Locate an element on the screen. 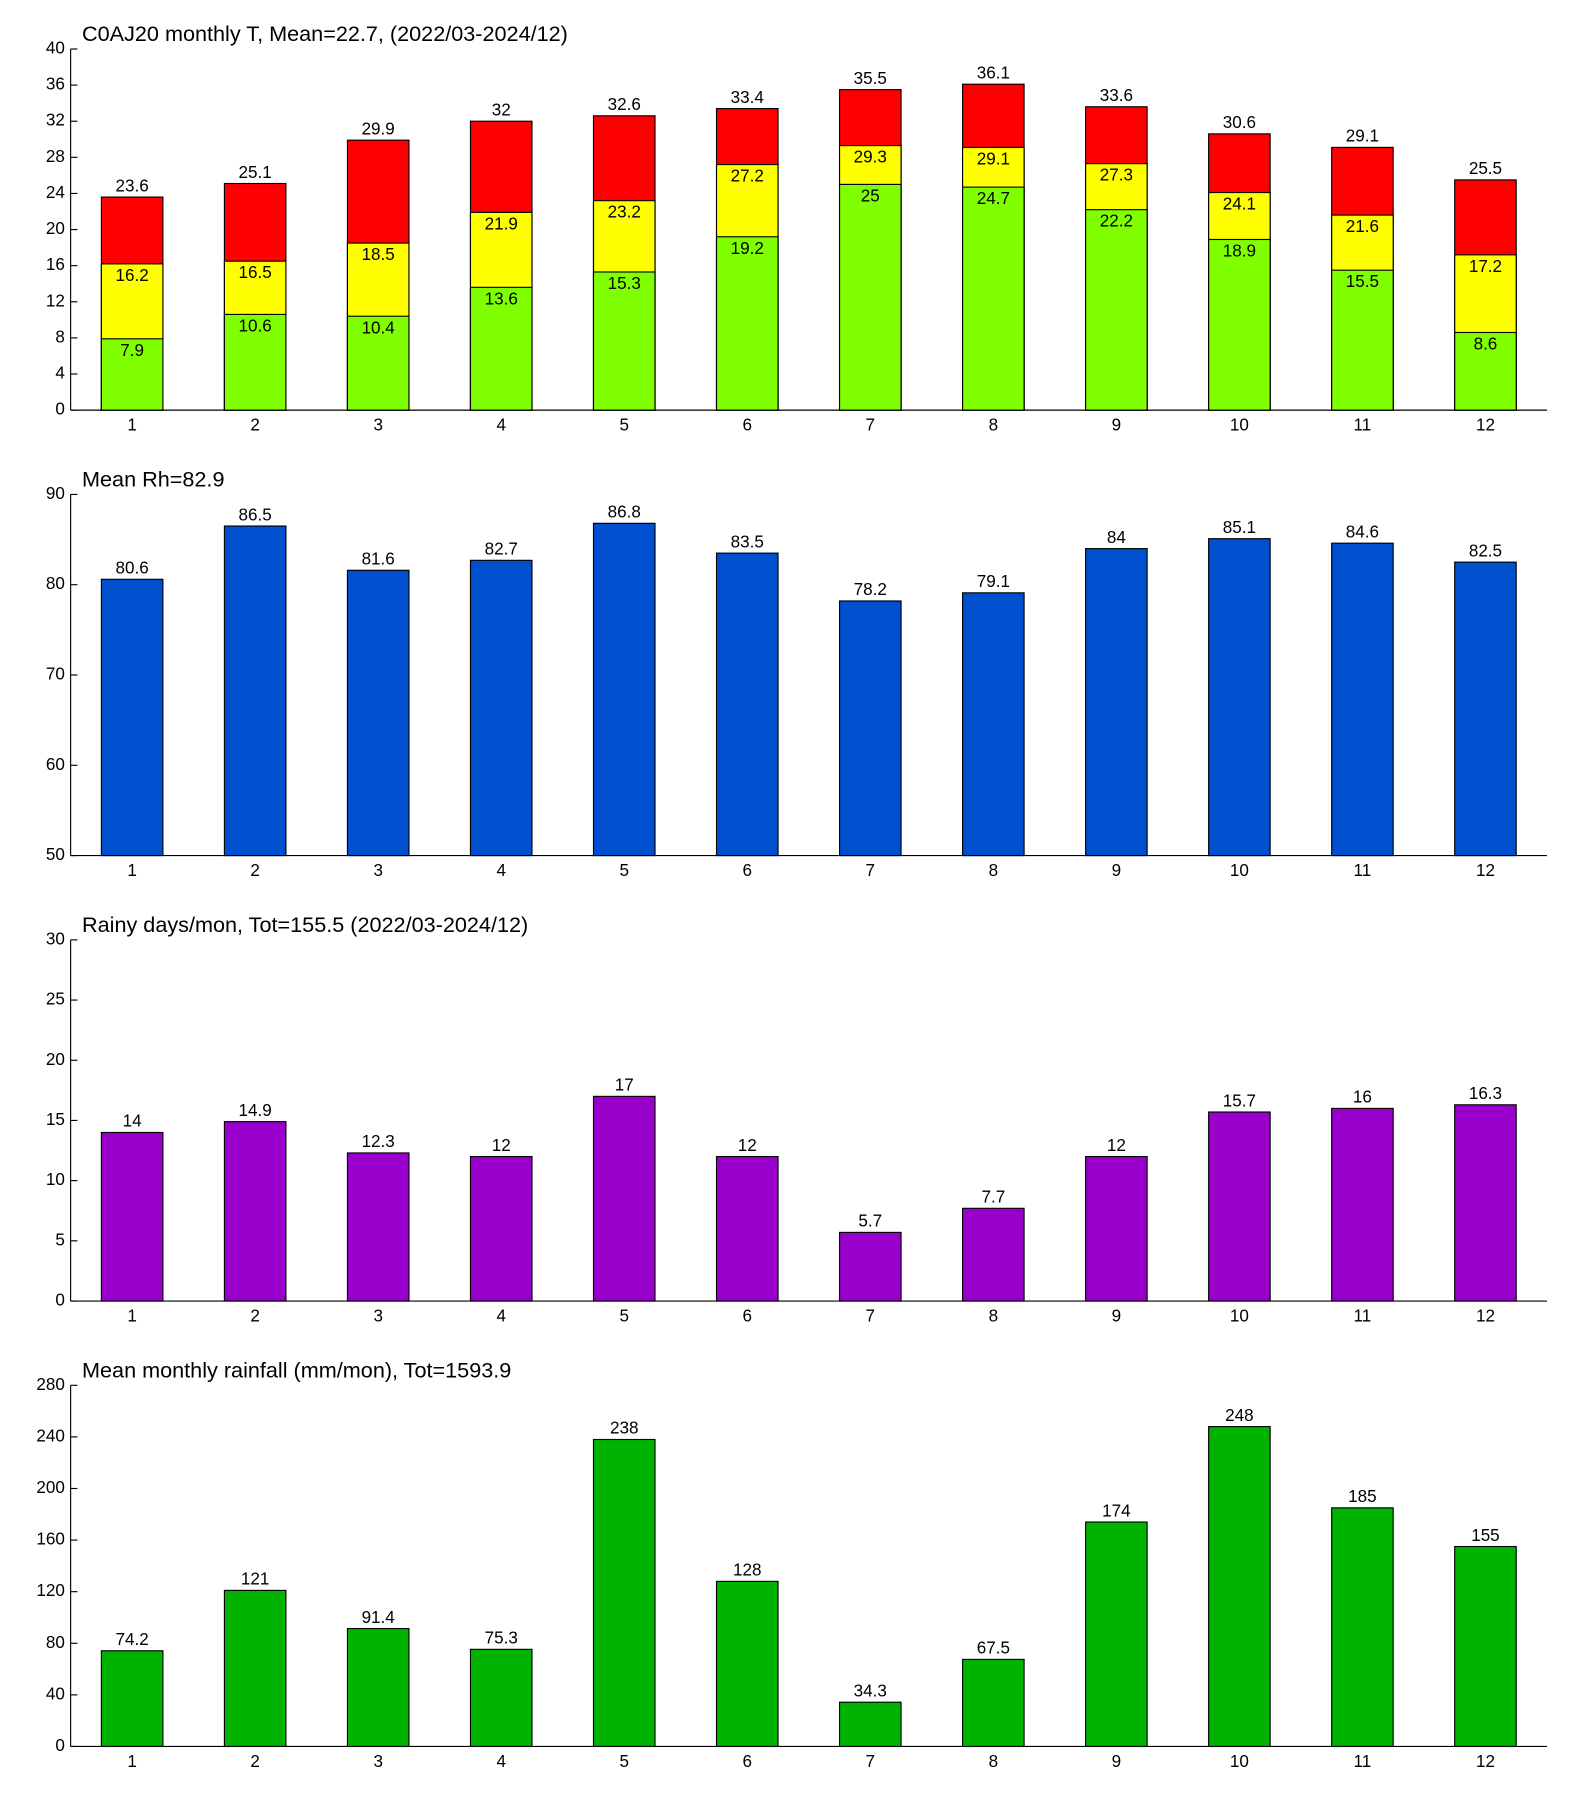 This screenshot has height=1800, width=1580. value-label: 18.9 is located at coordinates (1239, 251).